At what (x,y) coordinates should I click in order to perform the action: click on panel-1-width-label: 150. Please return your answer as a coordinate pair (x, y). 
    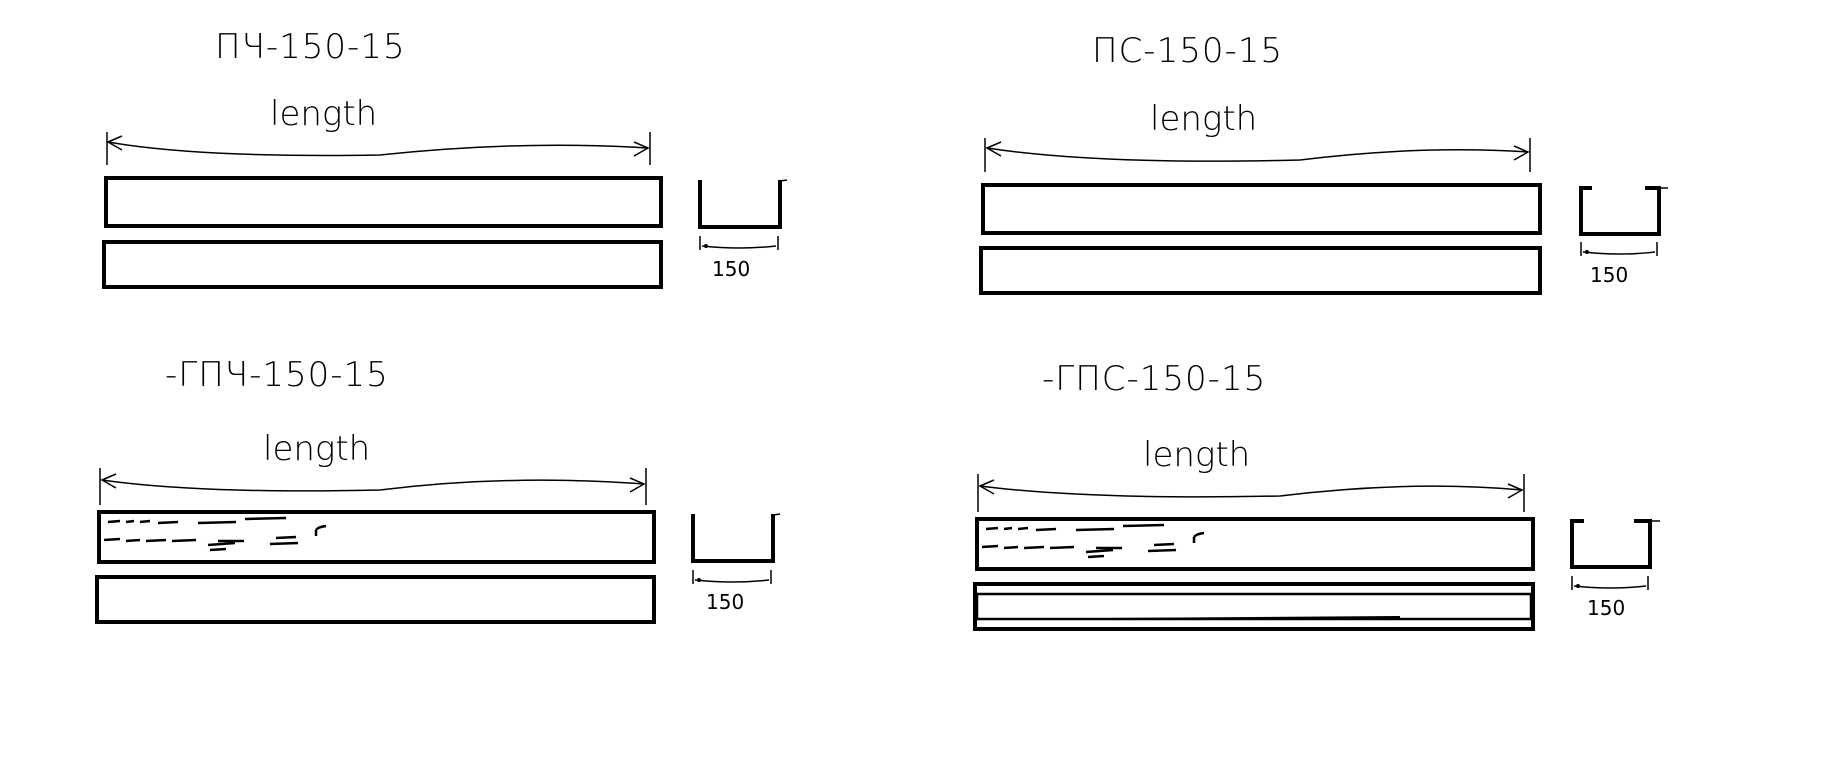
    Looking at the image, I should click on (731, 269).